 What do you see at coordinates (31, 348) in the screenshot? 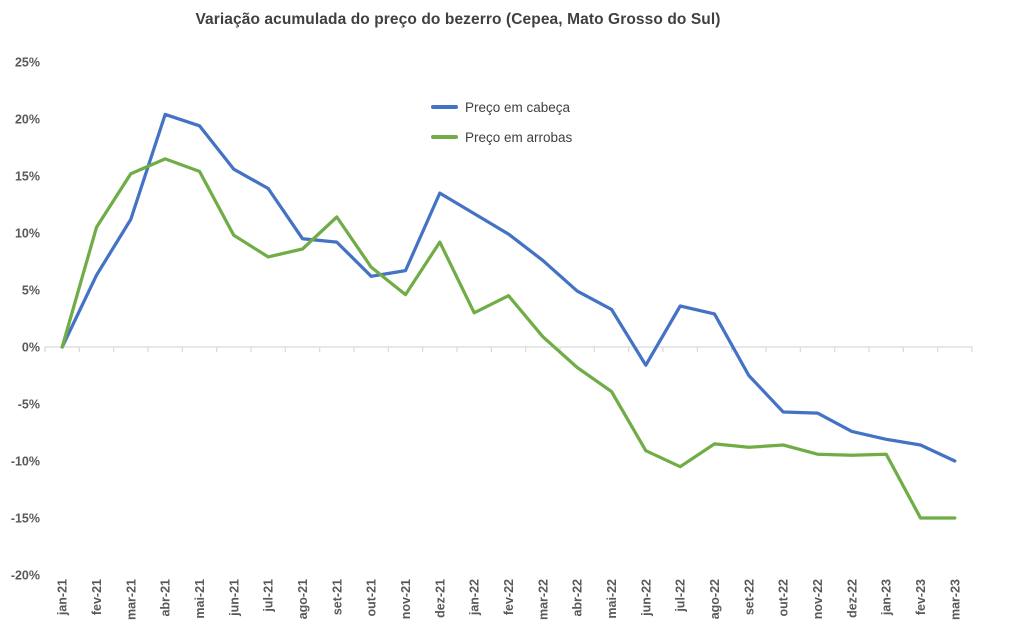
I see `y-axis-label: 0%` at bounding box center [31, 348].